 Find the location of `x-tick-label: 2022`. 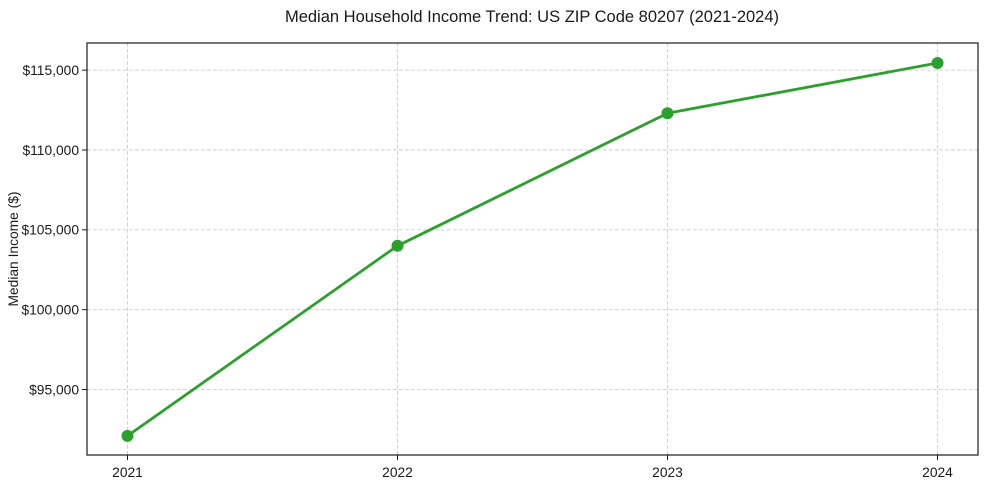

x-tick-label: 2022 is located at coordinates (397, 472).